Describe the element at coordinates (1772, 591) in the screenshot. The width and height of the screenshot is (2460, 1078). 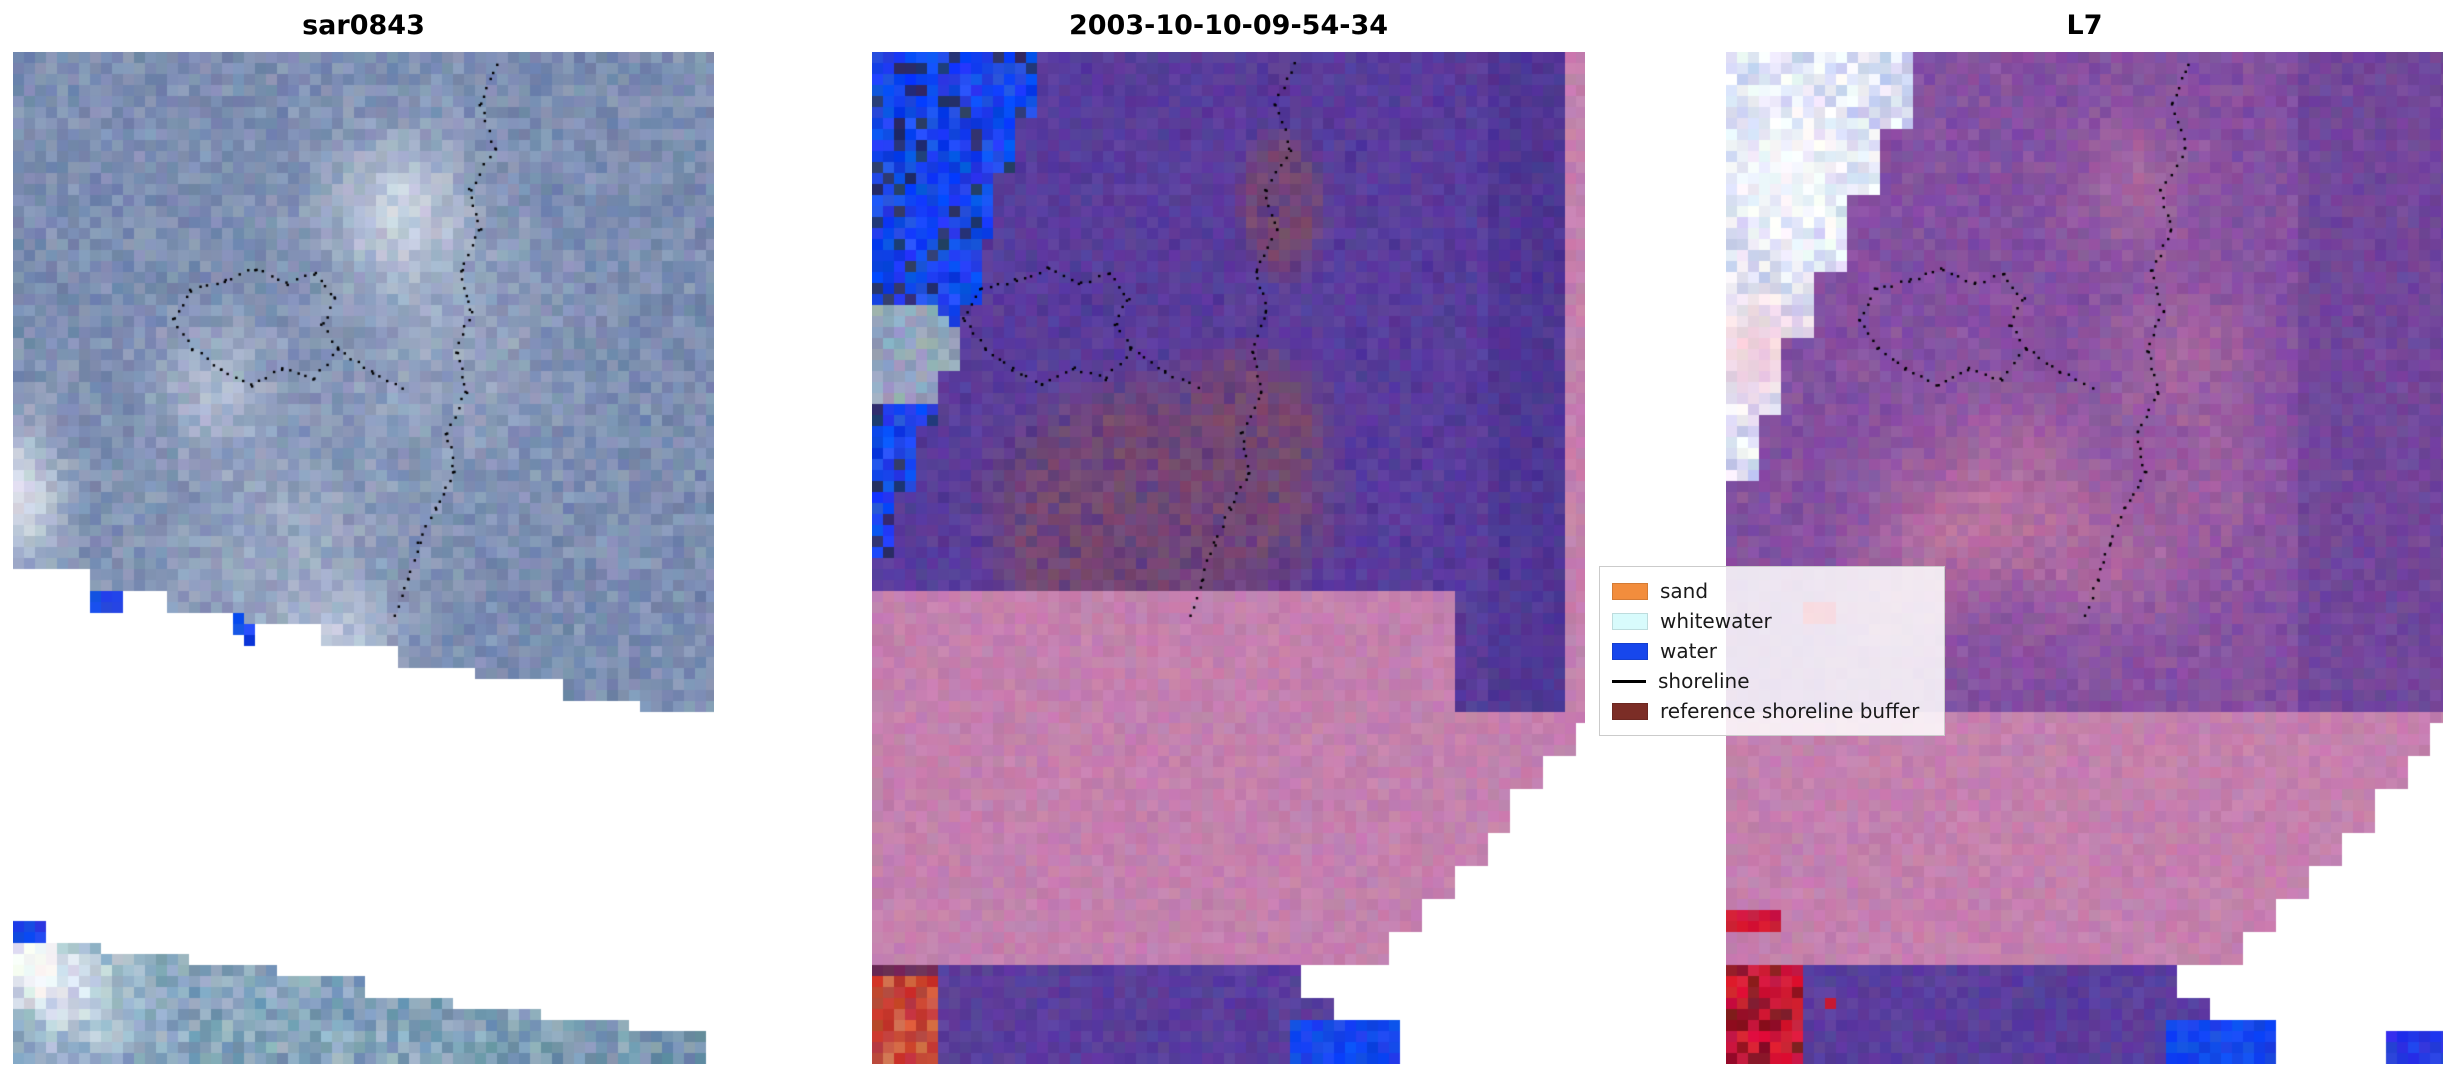
I see `legend-item-sand: sand` at that location.